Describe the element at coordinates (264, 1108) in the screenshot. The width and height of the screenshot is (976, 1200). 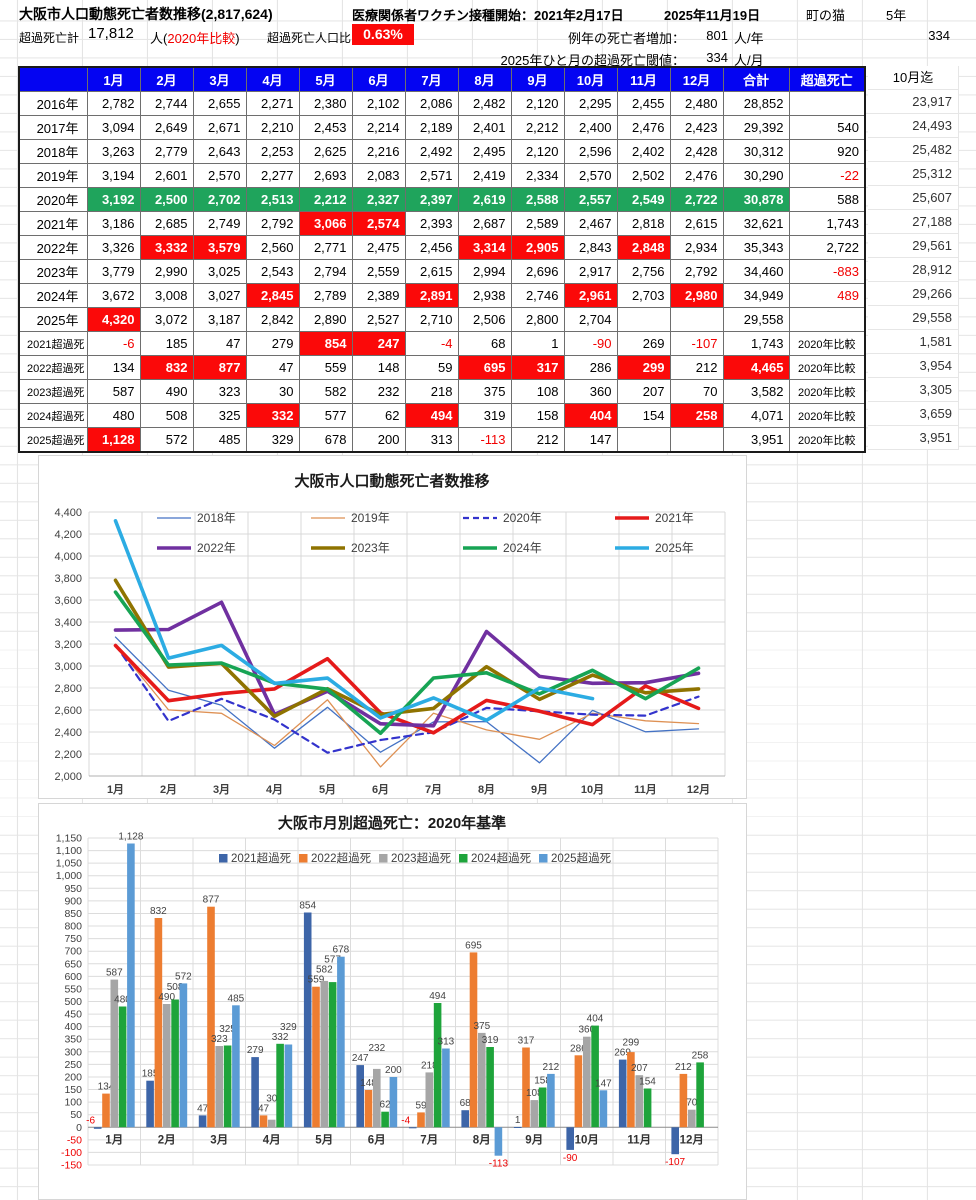
I see `bar-data-label: 47` at that location.